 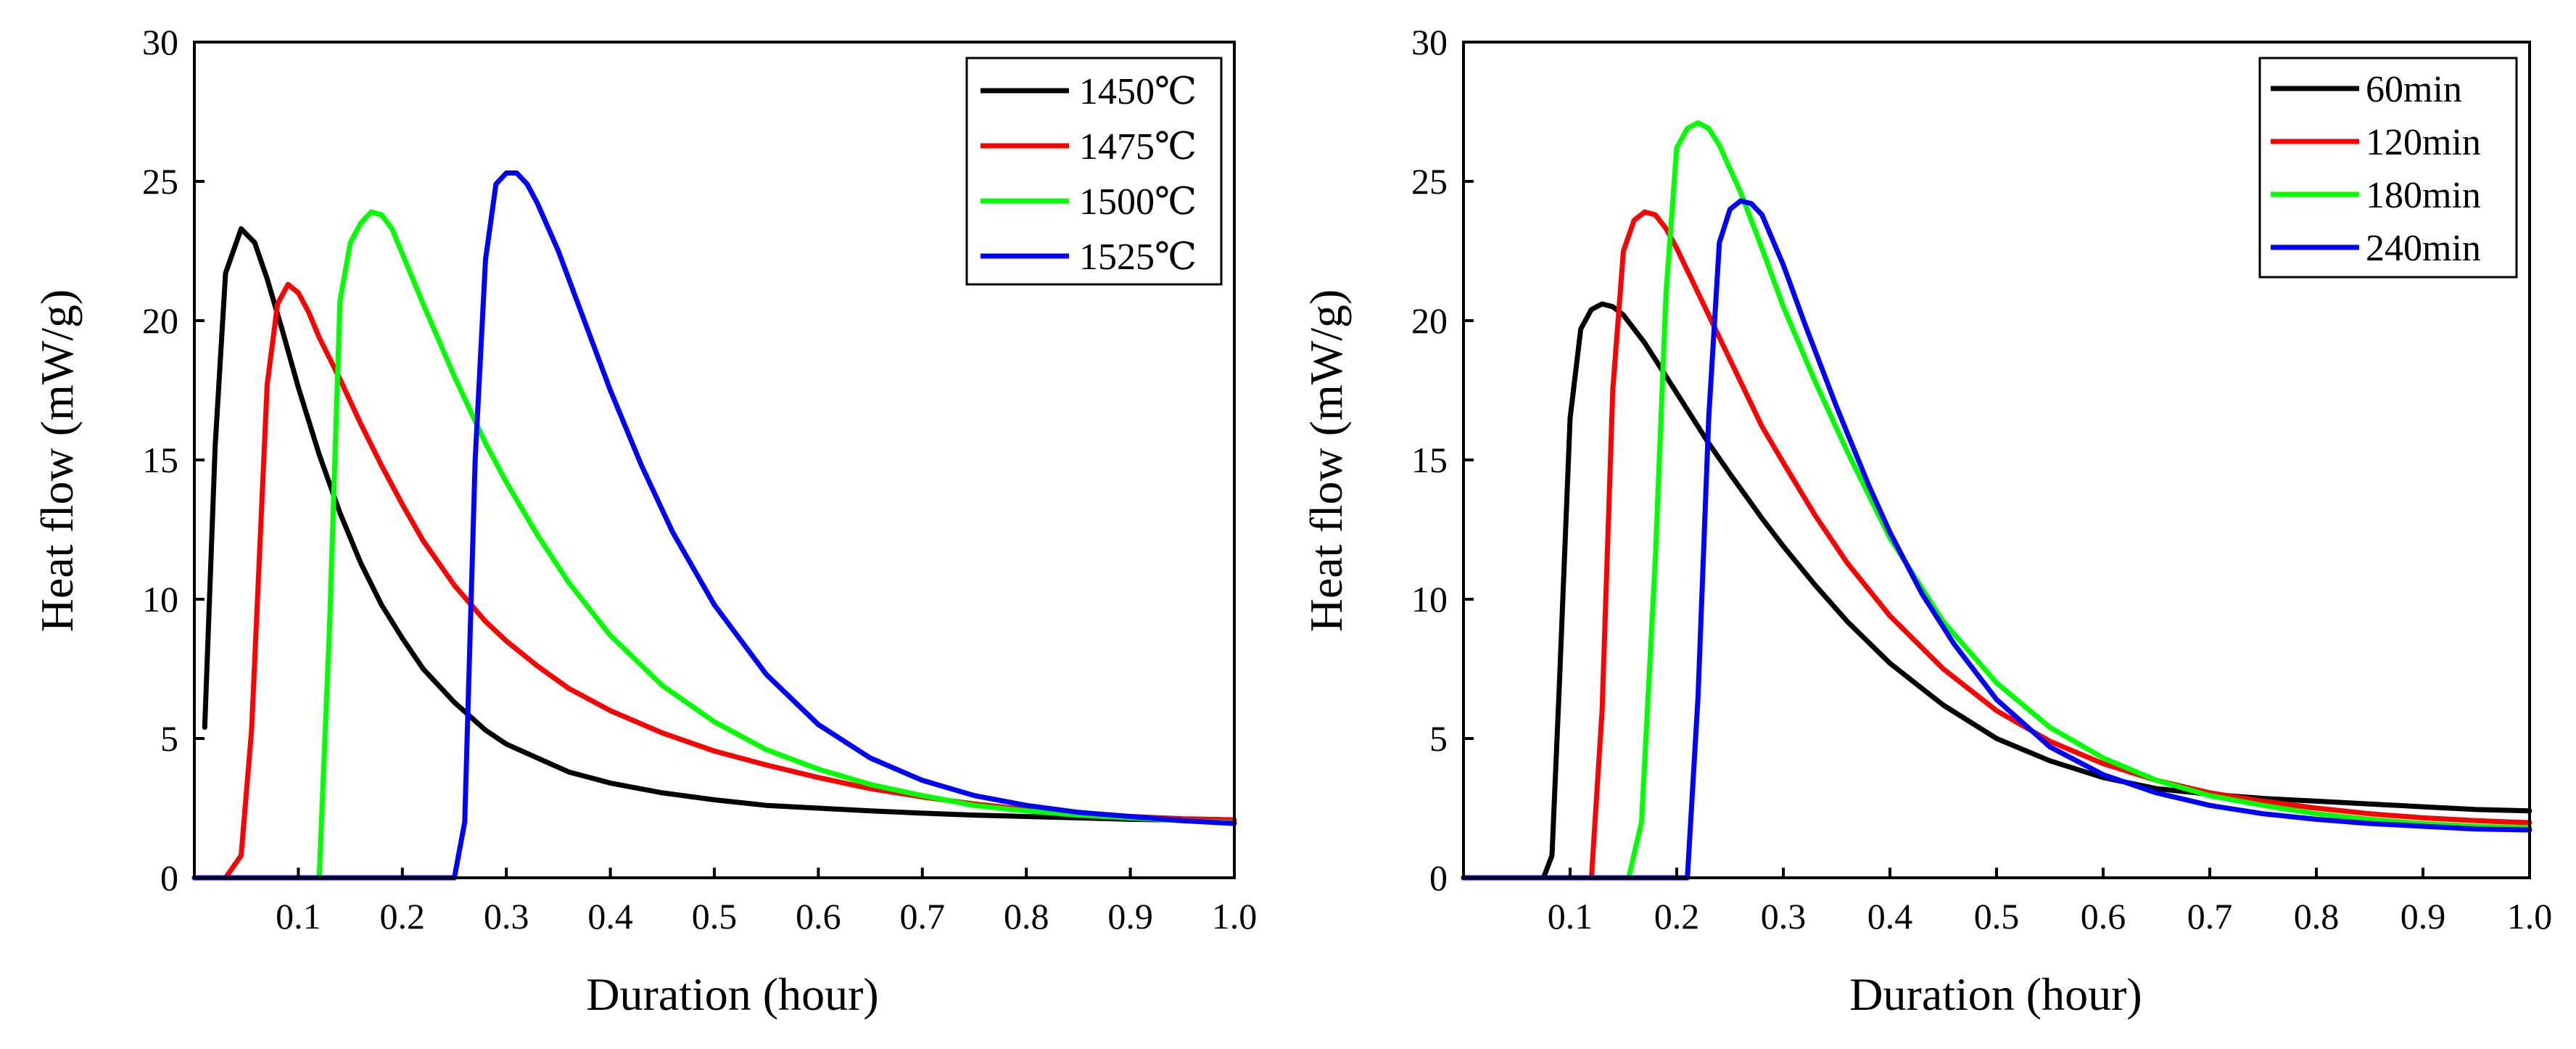 I want to click on chart-left-legend: 1450℃ 1475℃ 1500℃ 1525℃, so click(x=1094, y=171).